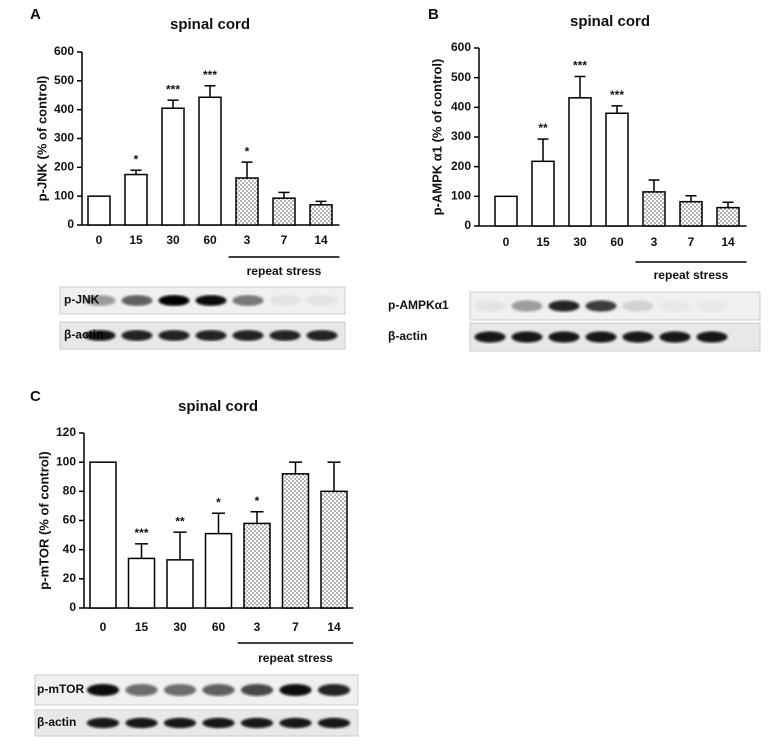 The height and width of the screenshot is (746, 772). Describe the element at coordinates (60, 689) in the screenshot. I see `blot-label: p-mTOR` at that location.